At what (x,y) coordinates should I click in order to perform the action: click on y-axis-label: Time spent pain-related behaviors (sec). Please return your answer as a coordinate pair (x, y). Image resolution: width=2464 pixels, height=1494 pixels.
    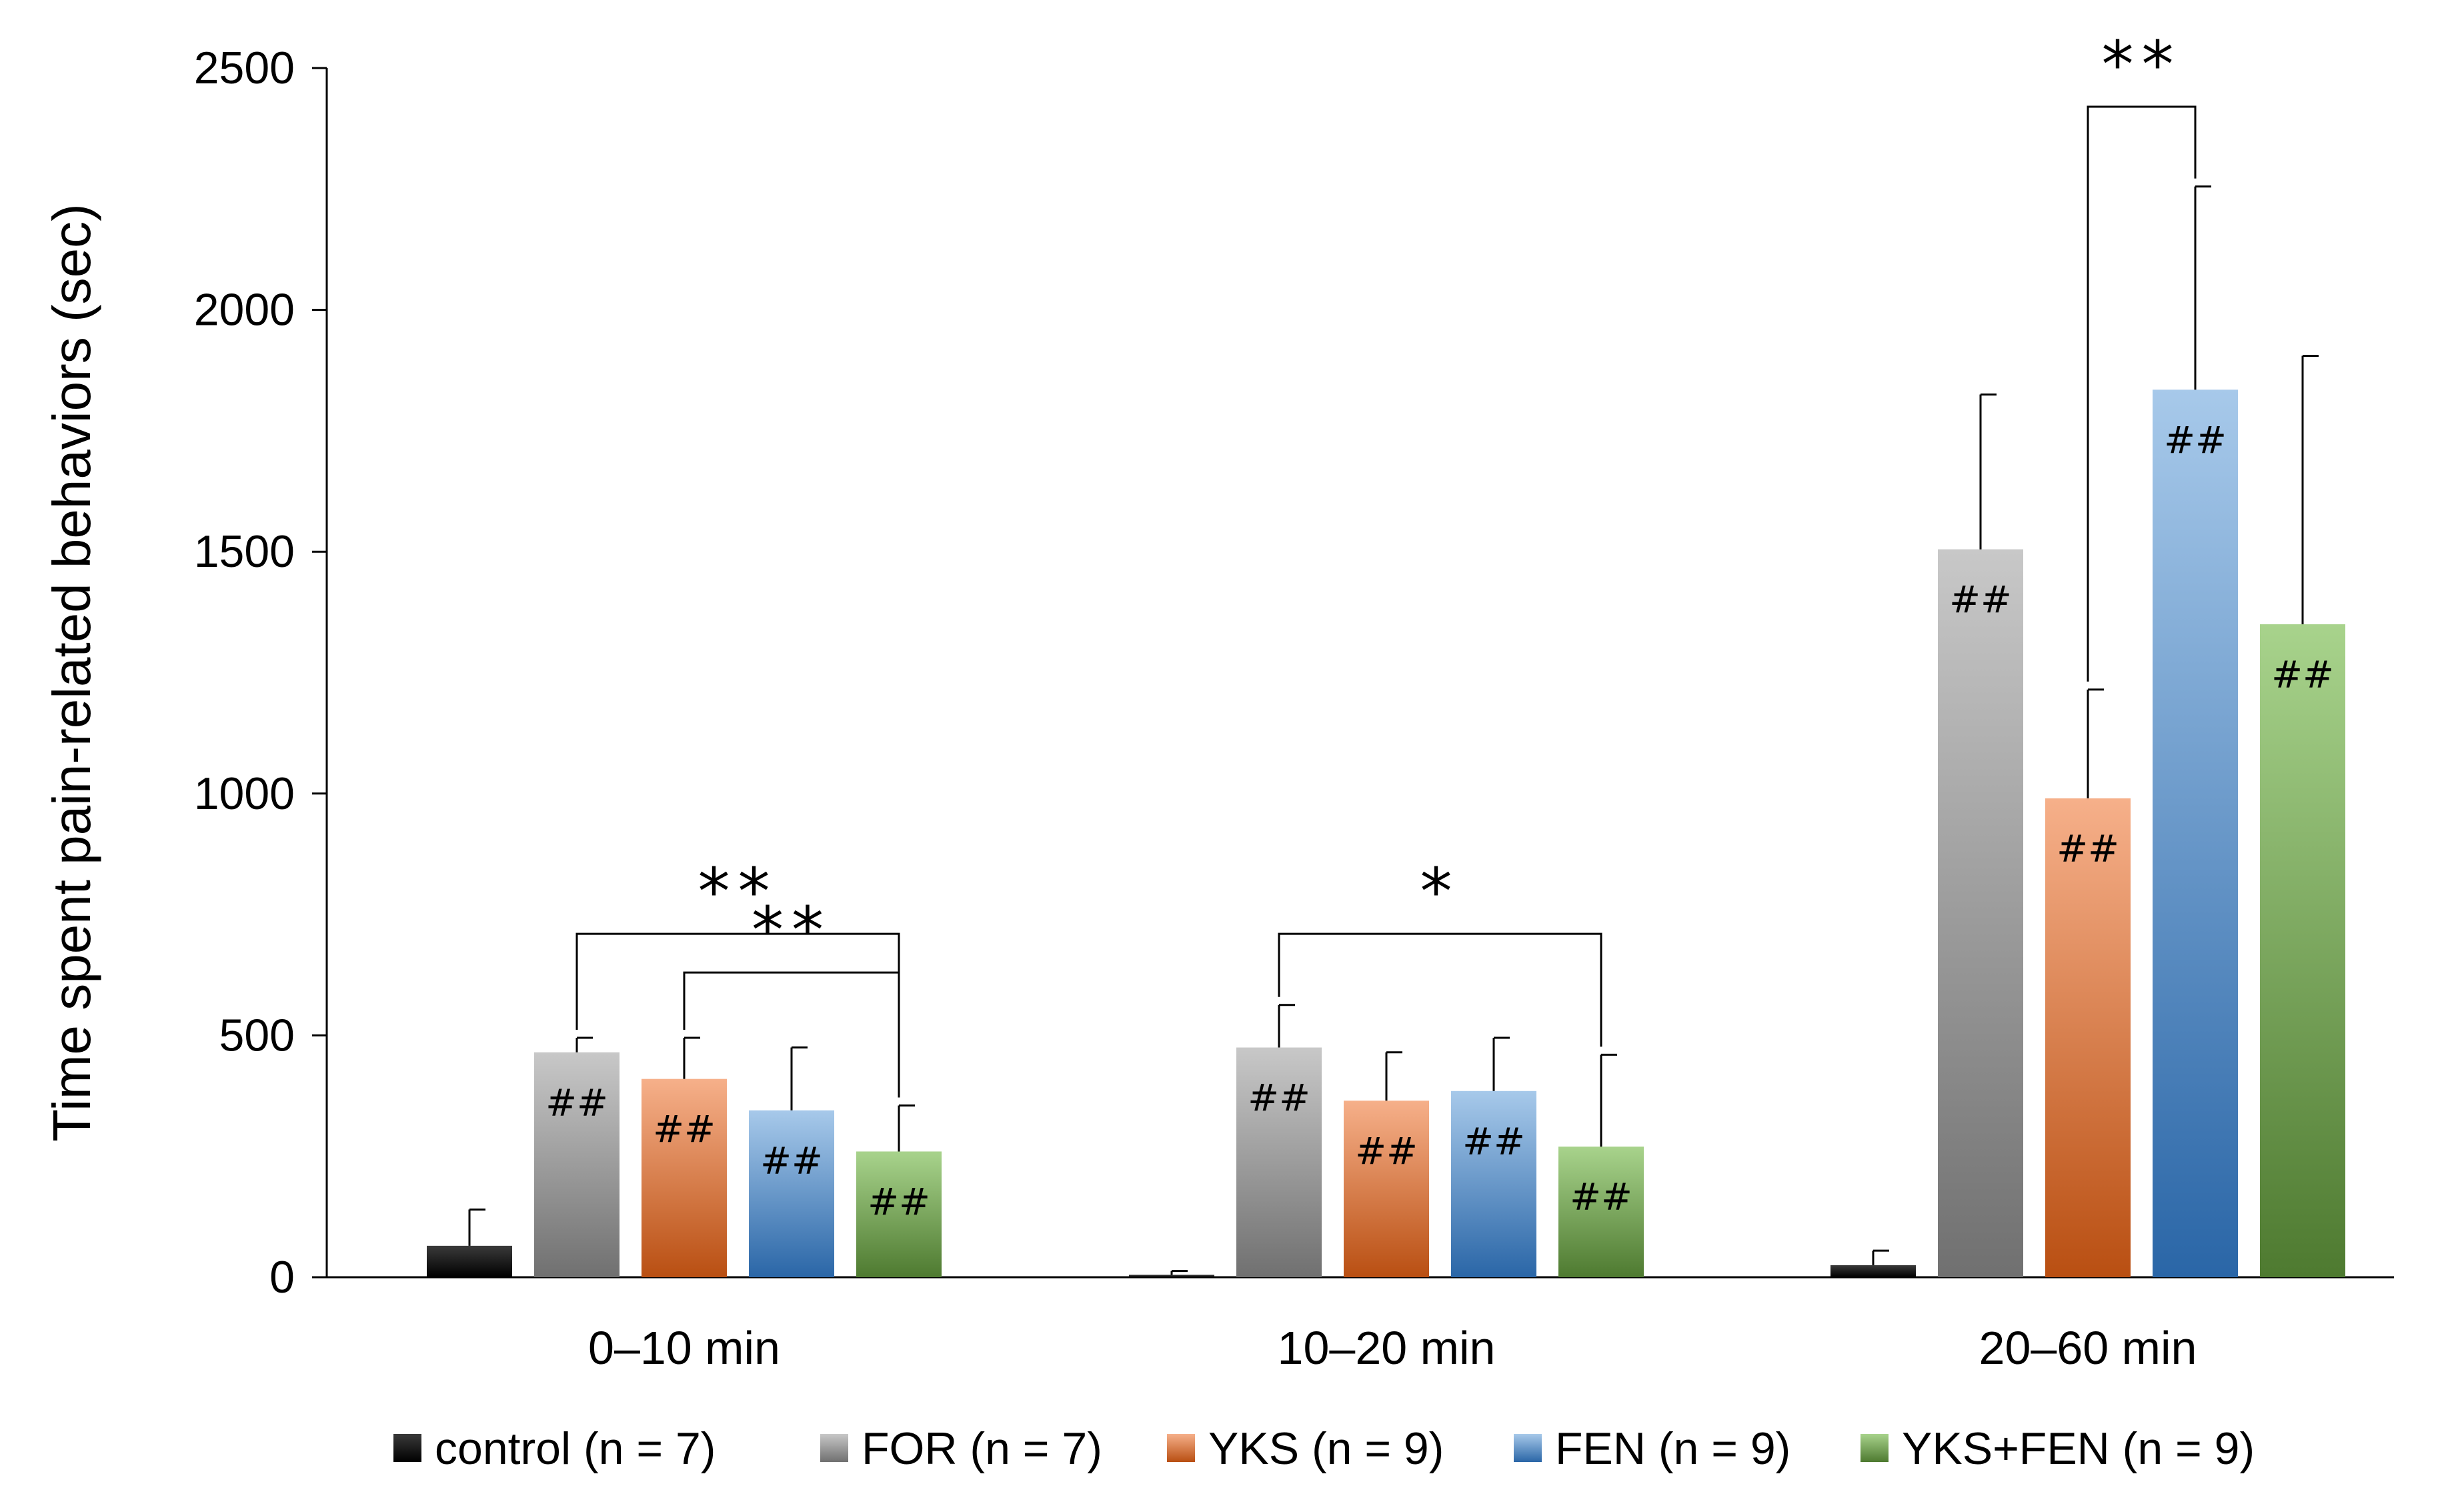
    Looking at the image, I should click on (71, 672).